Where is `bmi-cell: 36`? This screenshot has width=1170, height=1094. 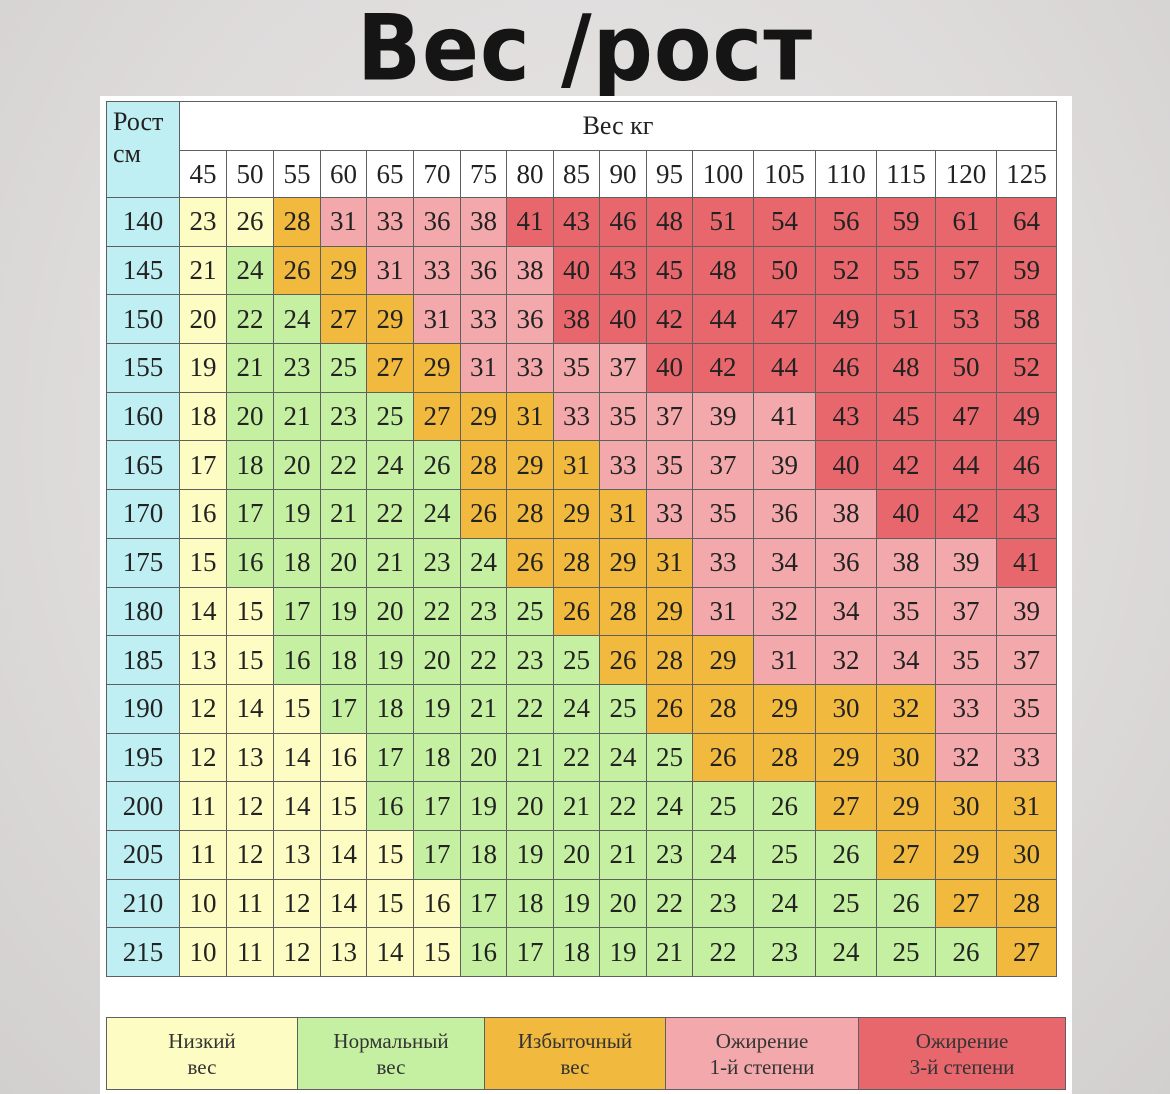
bmi-cell: 36 is located at coordinates (437, 222).